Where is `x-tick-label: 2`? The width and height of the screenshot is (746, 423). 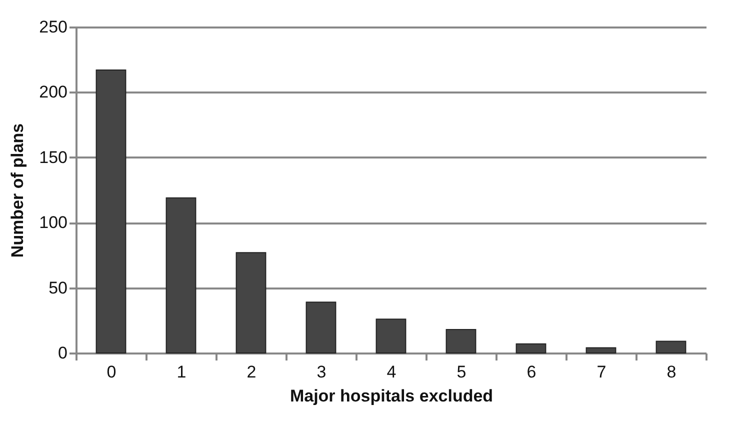 x-tick-label: 2 is located at coordinates (251, 372).